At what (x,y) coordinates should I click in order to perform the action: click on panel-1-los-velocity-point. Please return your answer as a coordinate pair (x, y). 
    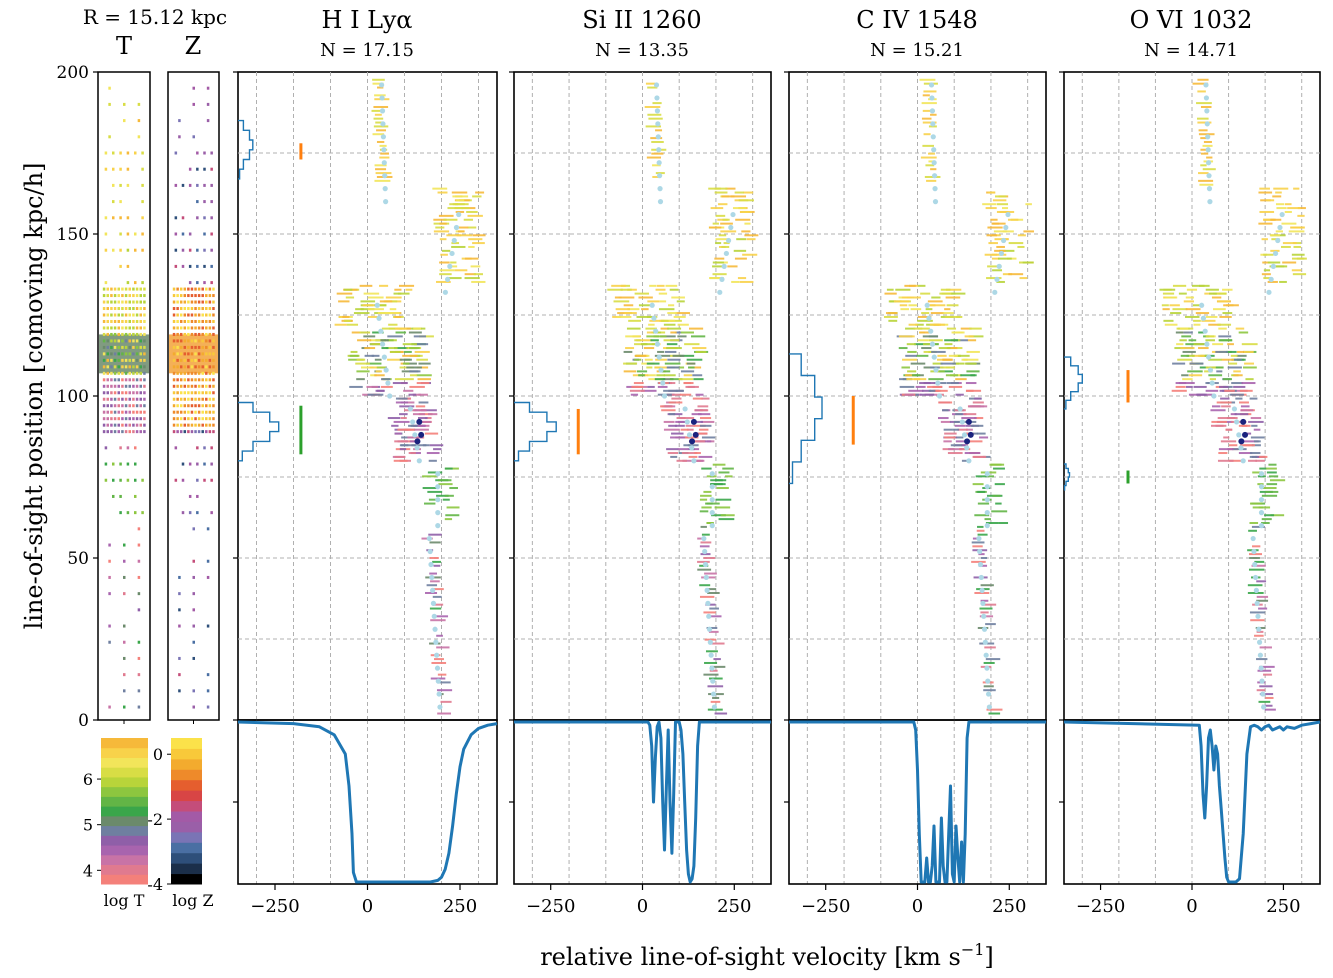
    Looking at the image, I should click on (384, 357).